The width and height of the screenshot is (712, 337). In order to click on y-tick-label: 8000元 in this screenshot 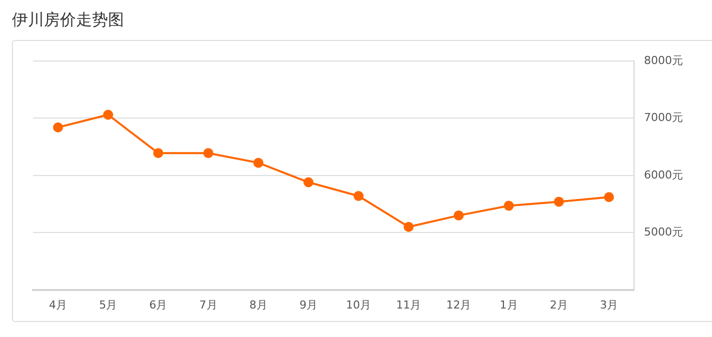, I will do `click(664, 60)`.